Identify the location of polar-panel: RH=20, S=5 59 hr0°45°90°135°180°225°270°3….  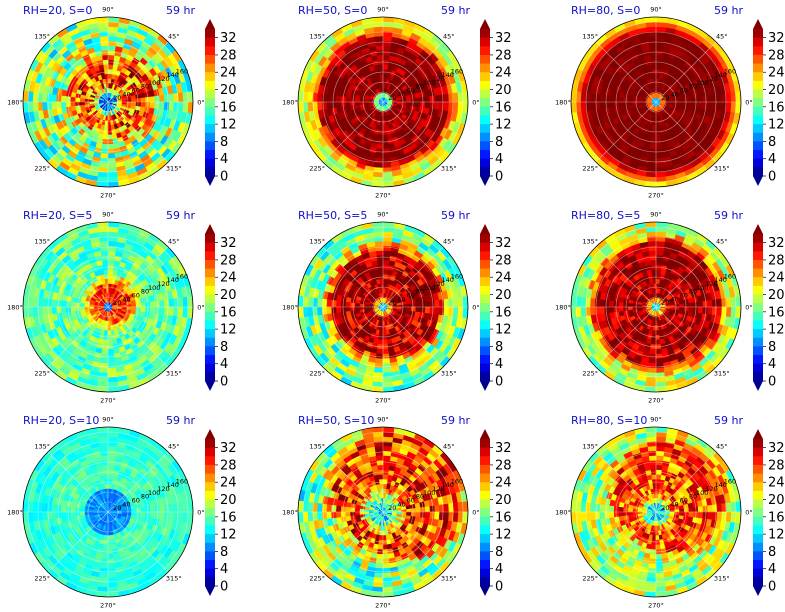
(121, 307).